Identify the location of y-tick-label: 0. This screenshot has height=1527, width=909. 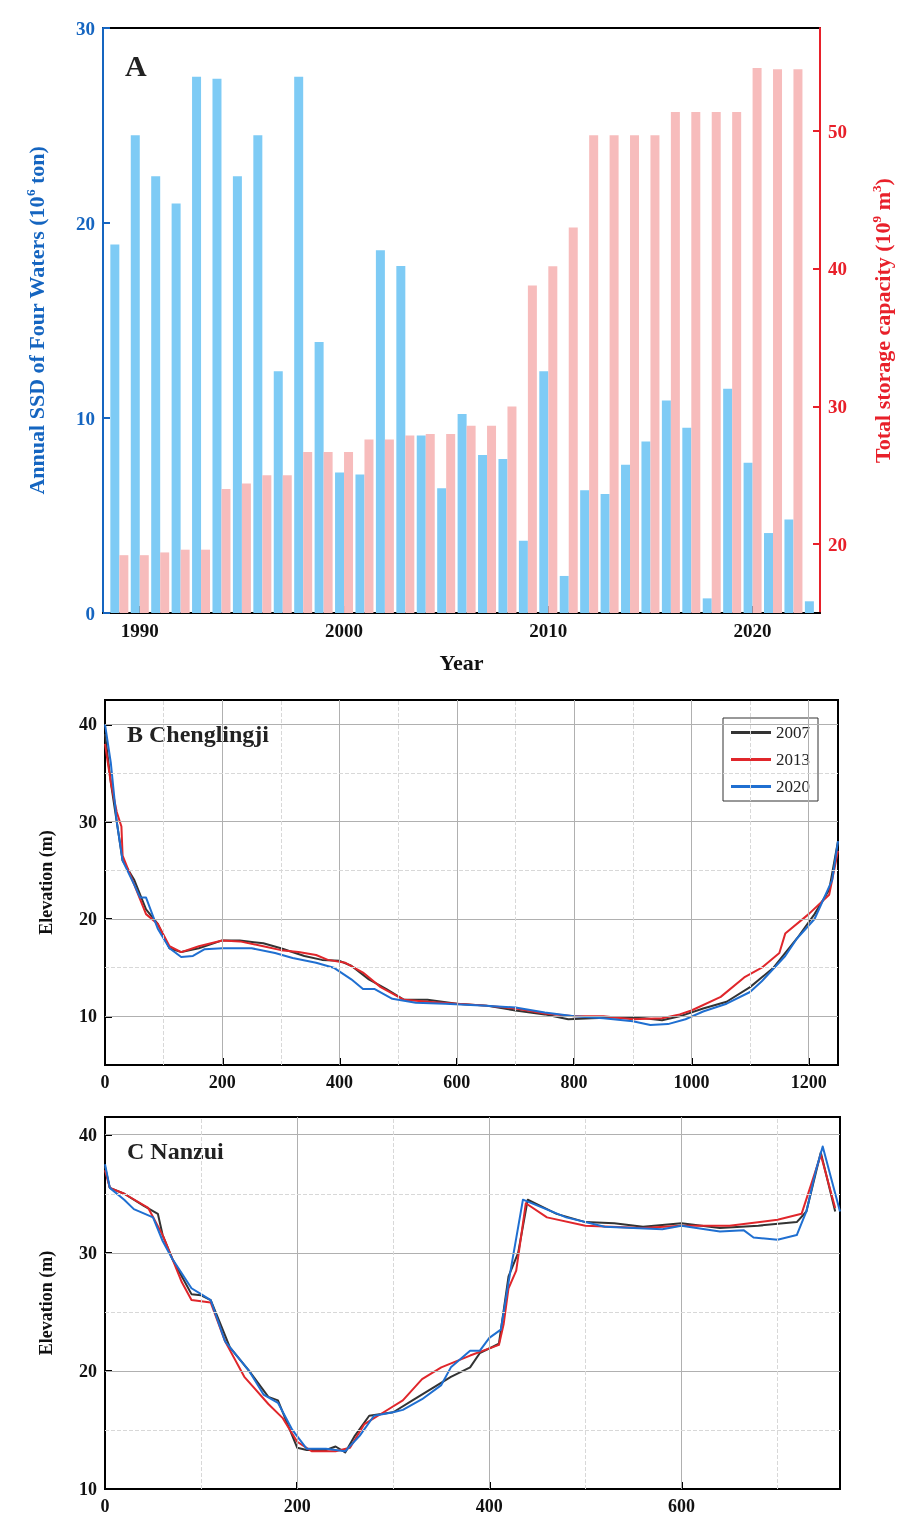
(90, 613).